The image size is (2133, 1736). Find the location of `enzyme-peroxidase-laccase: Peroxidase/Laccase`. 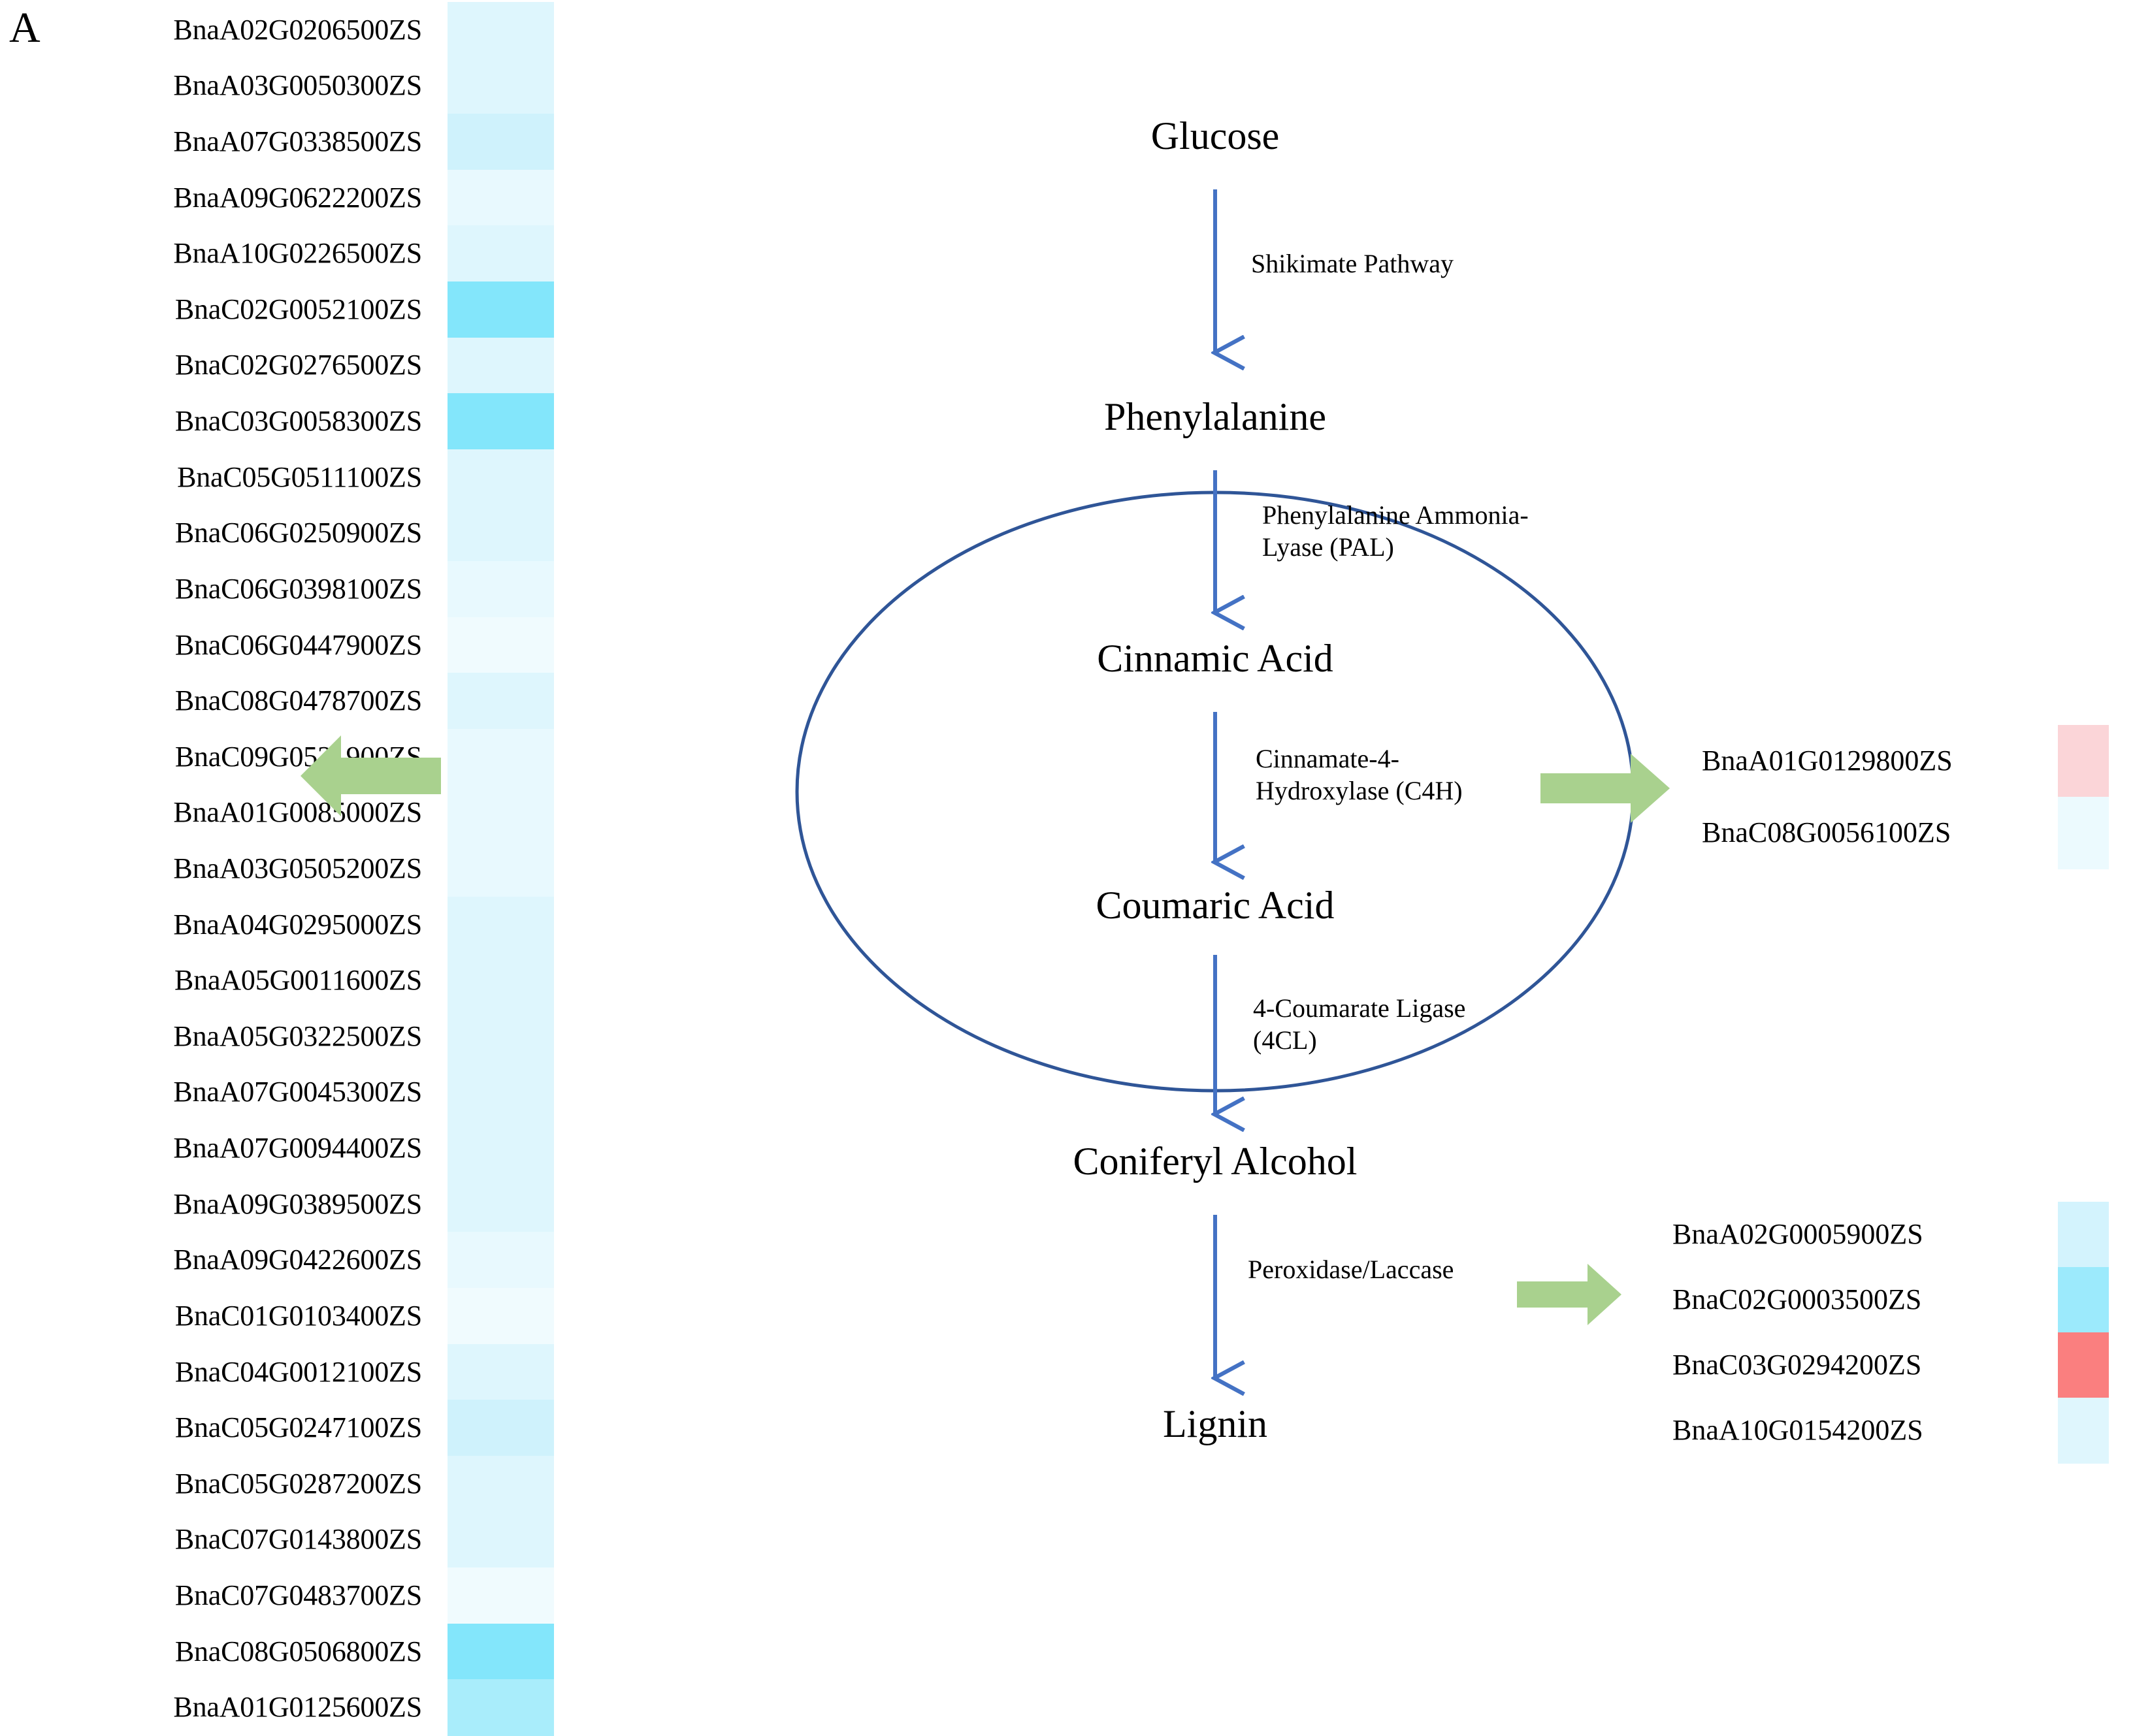

enzyme-peroxidase-laccase: Peroxidase/Laccase is located at coordinates (1351, 1269).